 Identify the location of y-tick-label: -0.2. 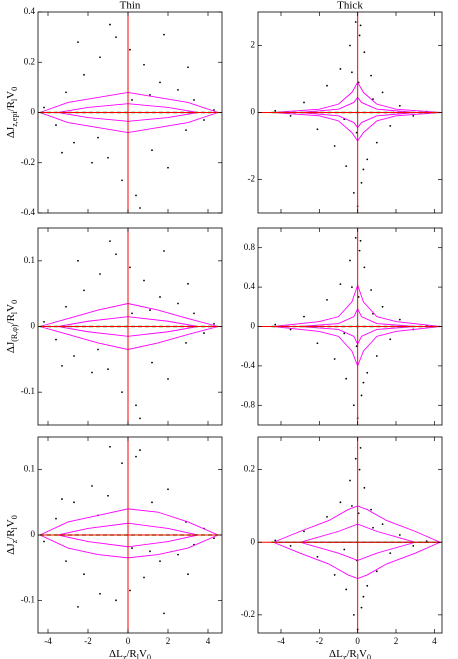
(28, 162).